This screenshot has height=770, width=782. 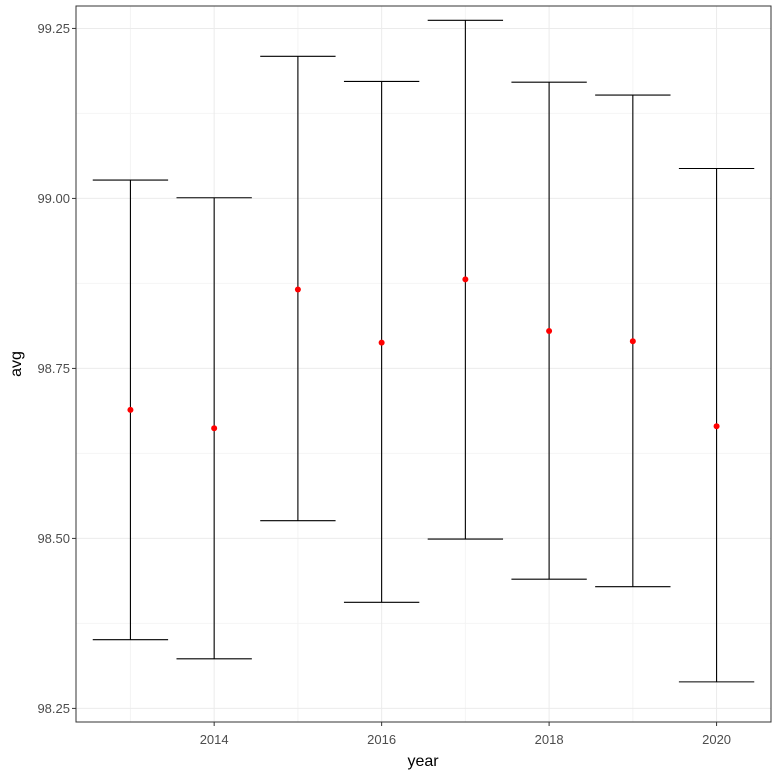 I want to click on x-tick-label: 2020, so click(x=716, y=739).